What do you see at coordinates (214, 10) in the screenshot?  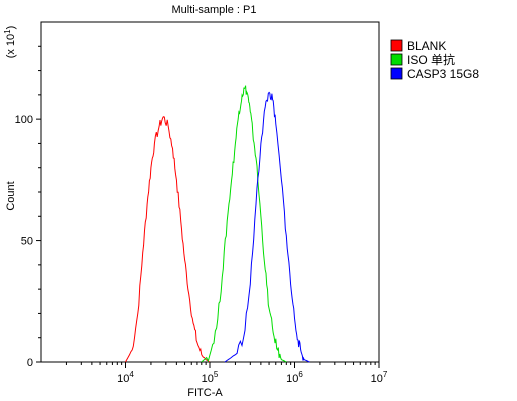 I see `chart-title: Multi-sample : P1` at bounding box center [214, 10].